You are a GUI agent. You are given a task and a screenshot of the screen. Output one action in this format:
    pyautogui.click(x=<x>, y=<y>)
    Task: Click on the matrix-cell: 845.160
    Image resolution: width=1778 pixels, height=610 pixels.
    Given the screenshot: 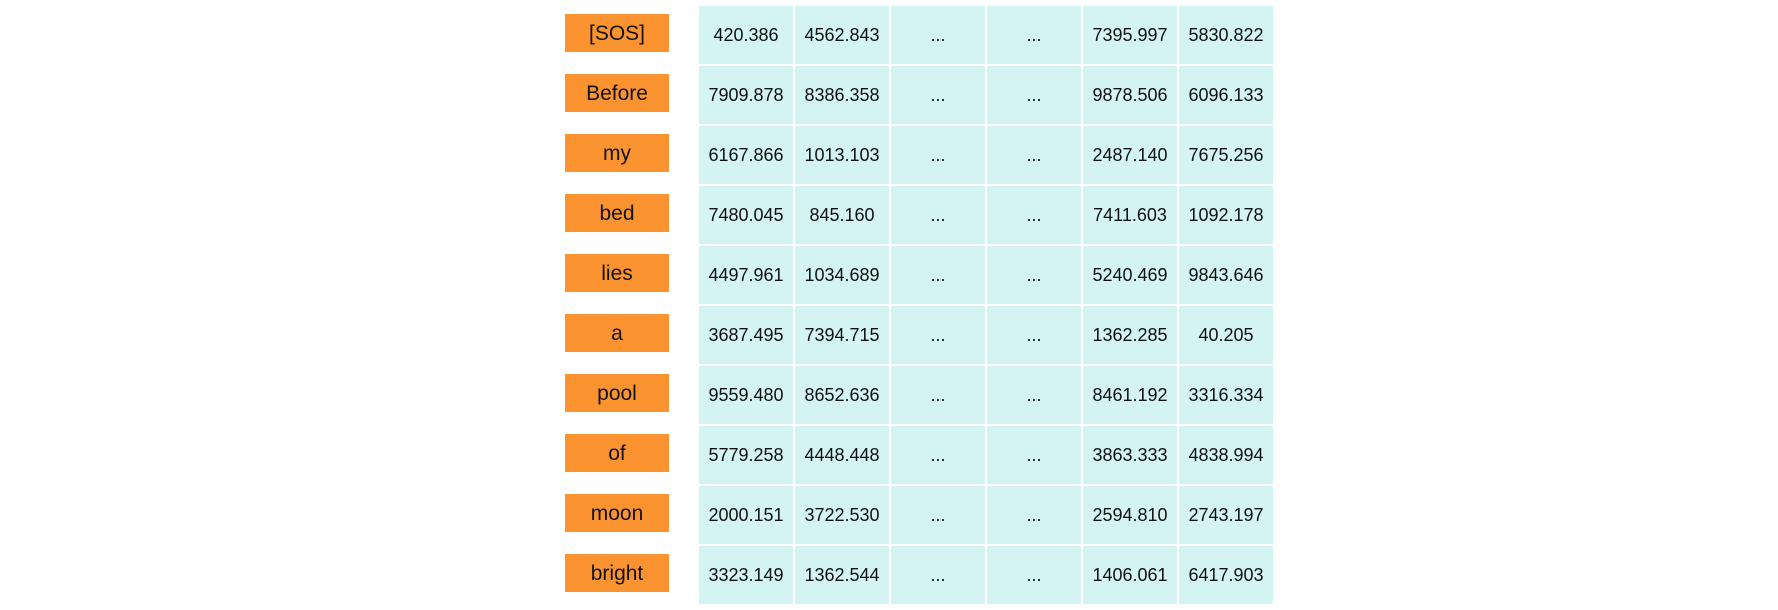 What is the action you would take?
    pyautogui.click(x=842, y=215)
    